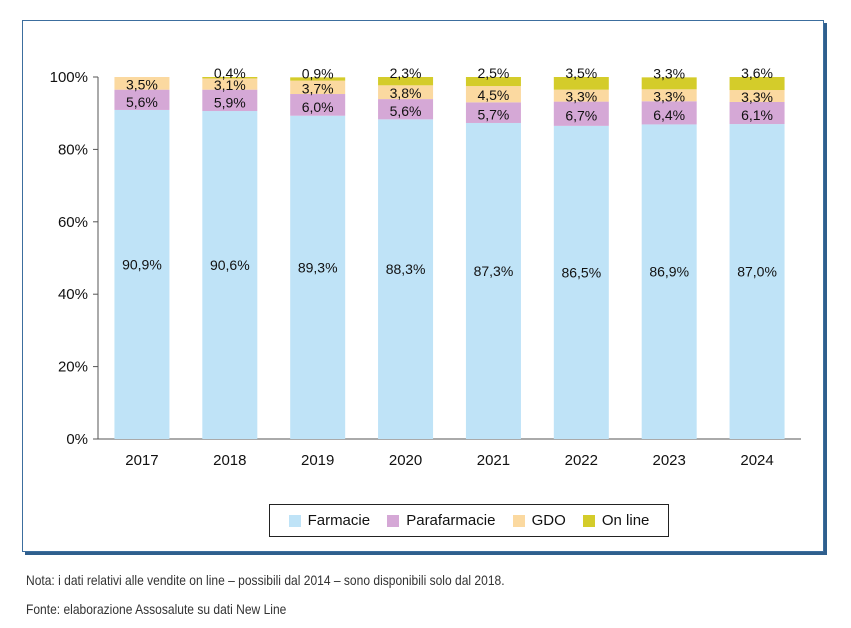 The image size is (851, 628). I want to click on y-tick-label: 0%, so click(77, 439).